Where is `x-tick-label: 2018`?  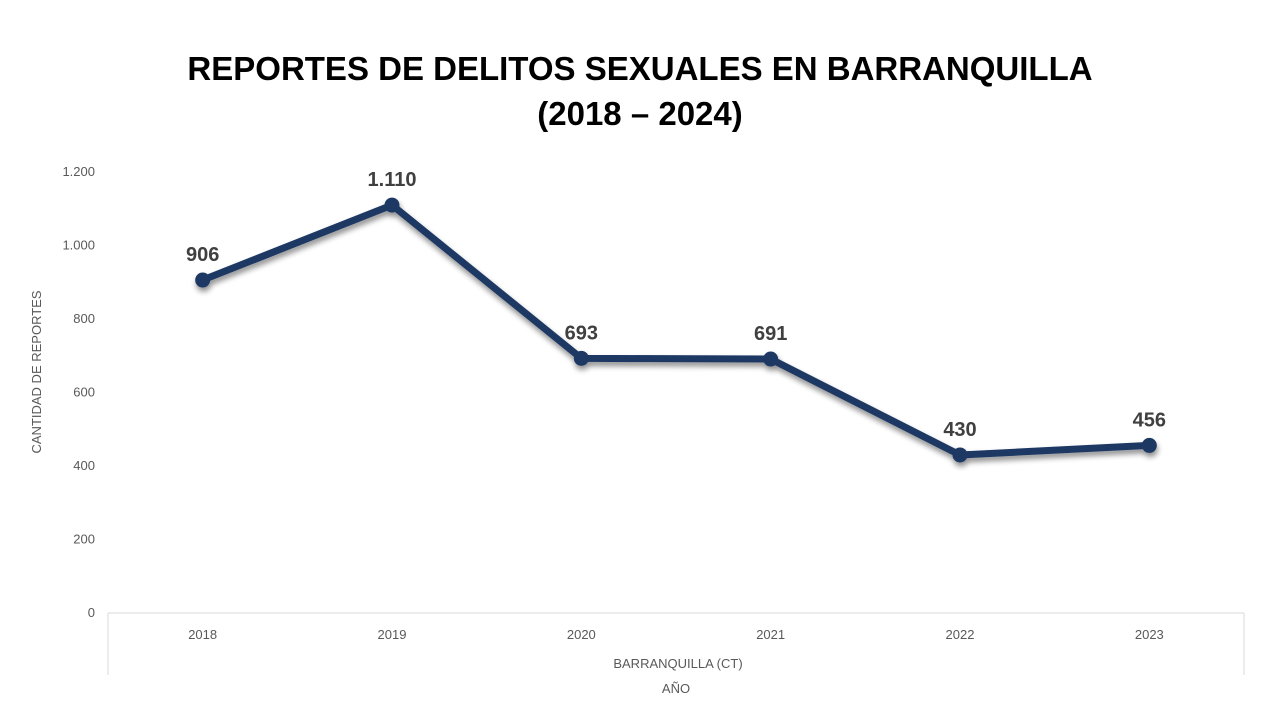
x-tick-label: 2018 is located at coordinates (202, 634).